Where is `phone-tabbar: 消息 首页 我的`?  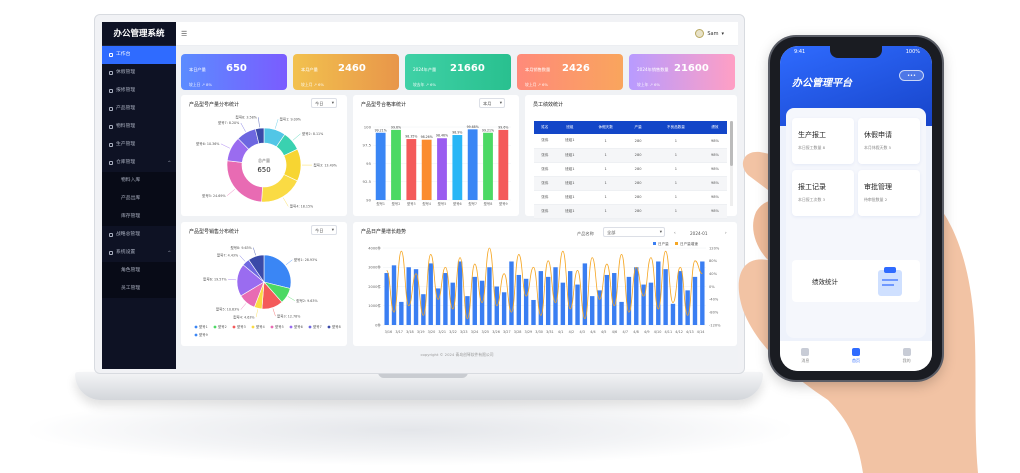 phone-tabbar: 消息 首页 我的 is located at coordinates (856, 356).